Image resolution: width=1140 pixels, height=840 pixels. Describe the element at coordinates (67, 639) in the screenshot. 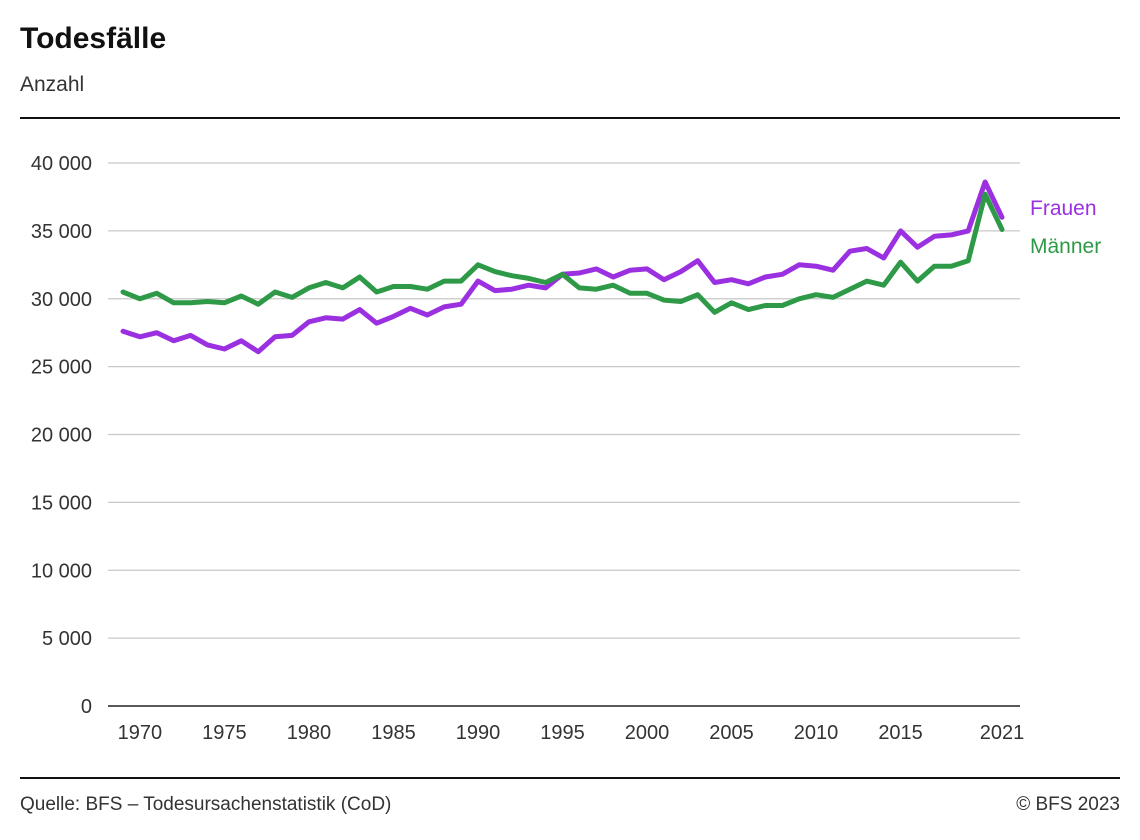

I see `y-tick-label: 5 000` at that location.